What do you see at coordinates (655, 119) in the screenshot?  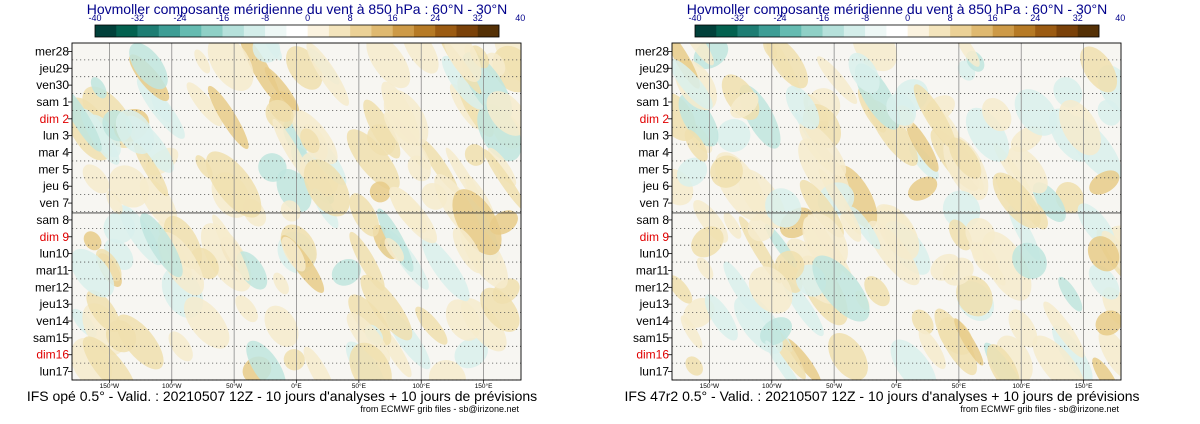 I see `y-tick-label-sunday: dim 2` at bounding box center [655, 119].